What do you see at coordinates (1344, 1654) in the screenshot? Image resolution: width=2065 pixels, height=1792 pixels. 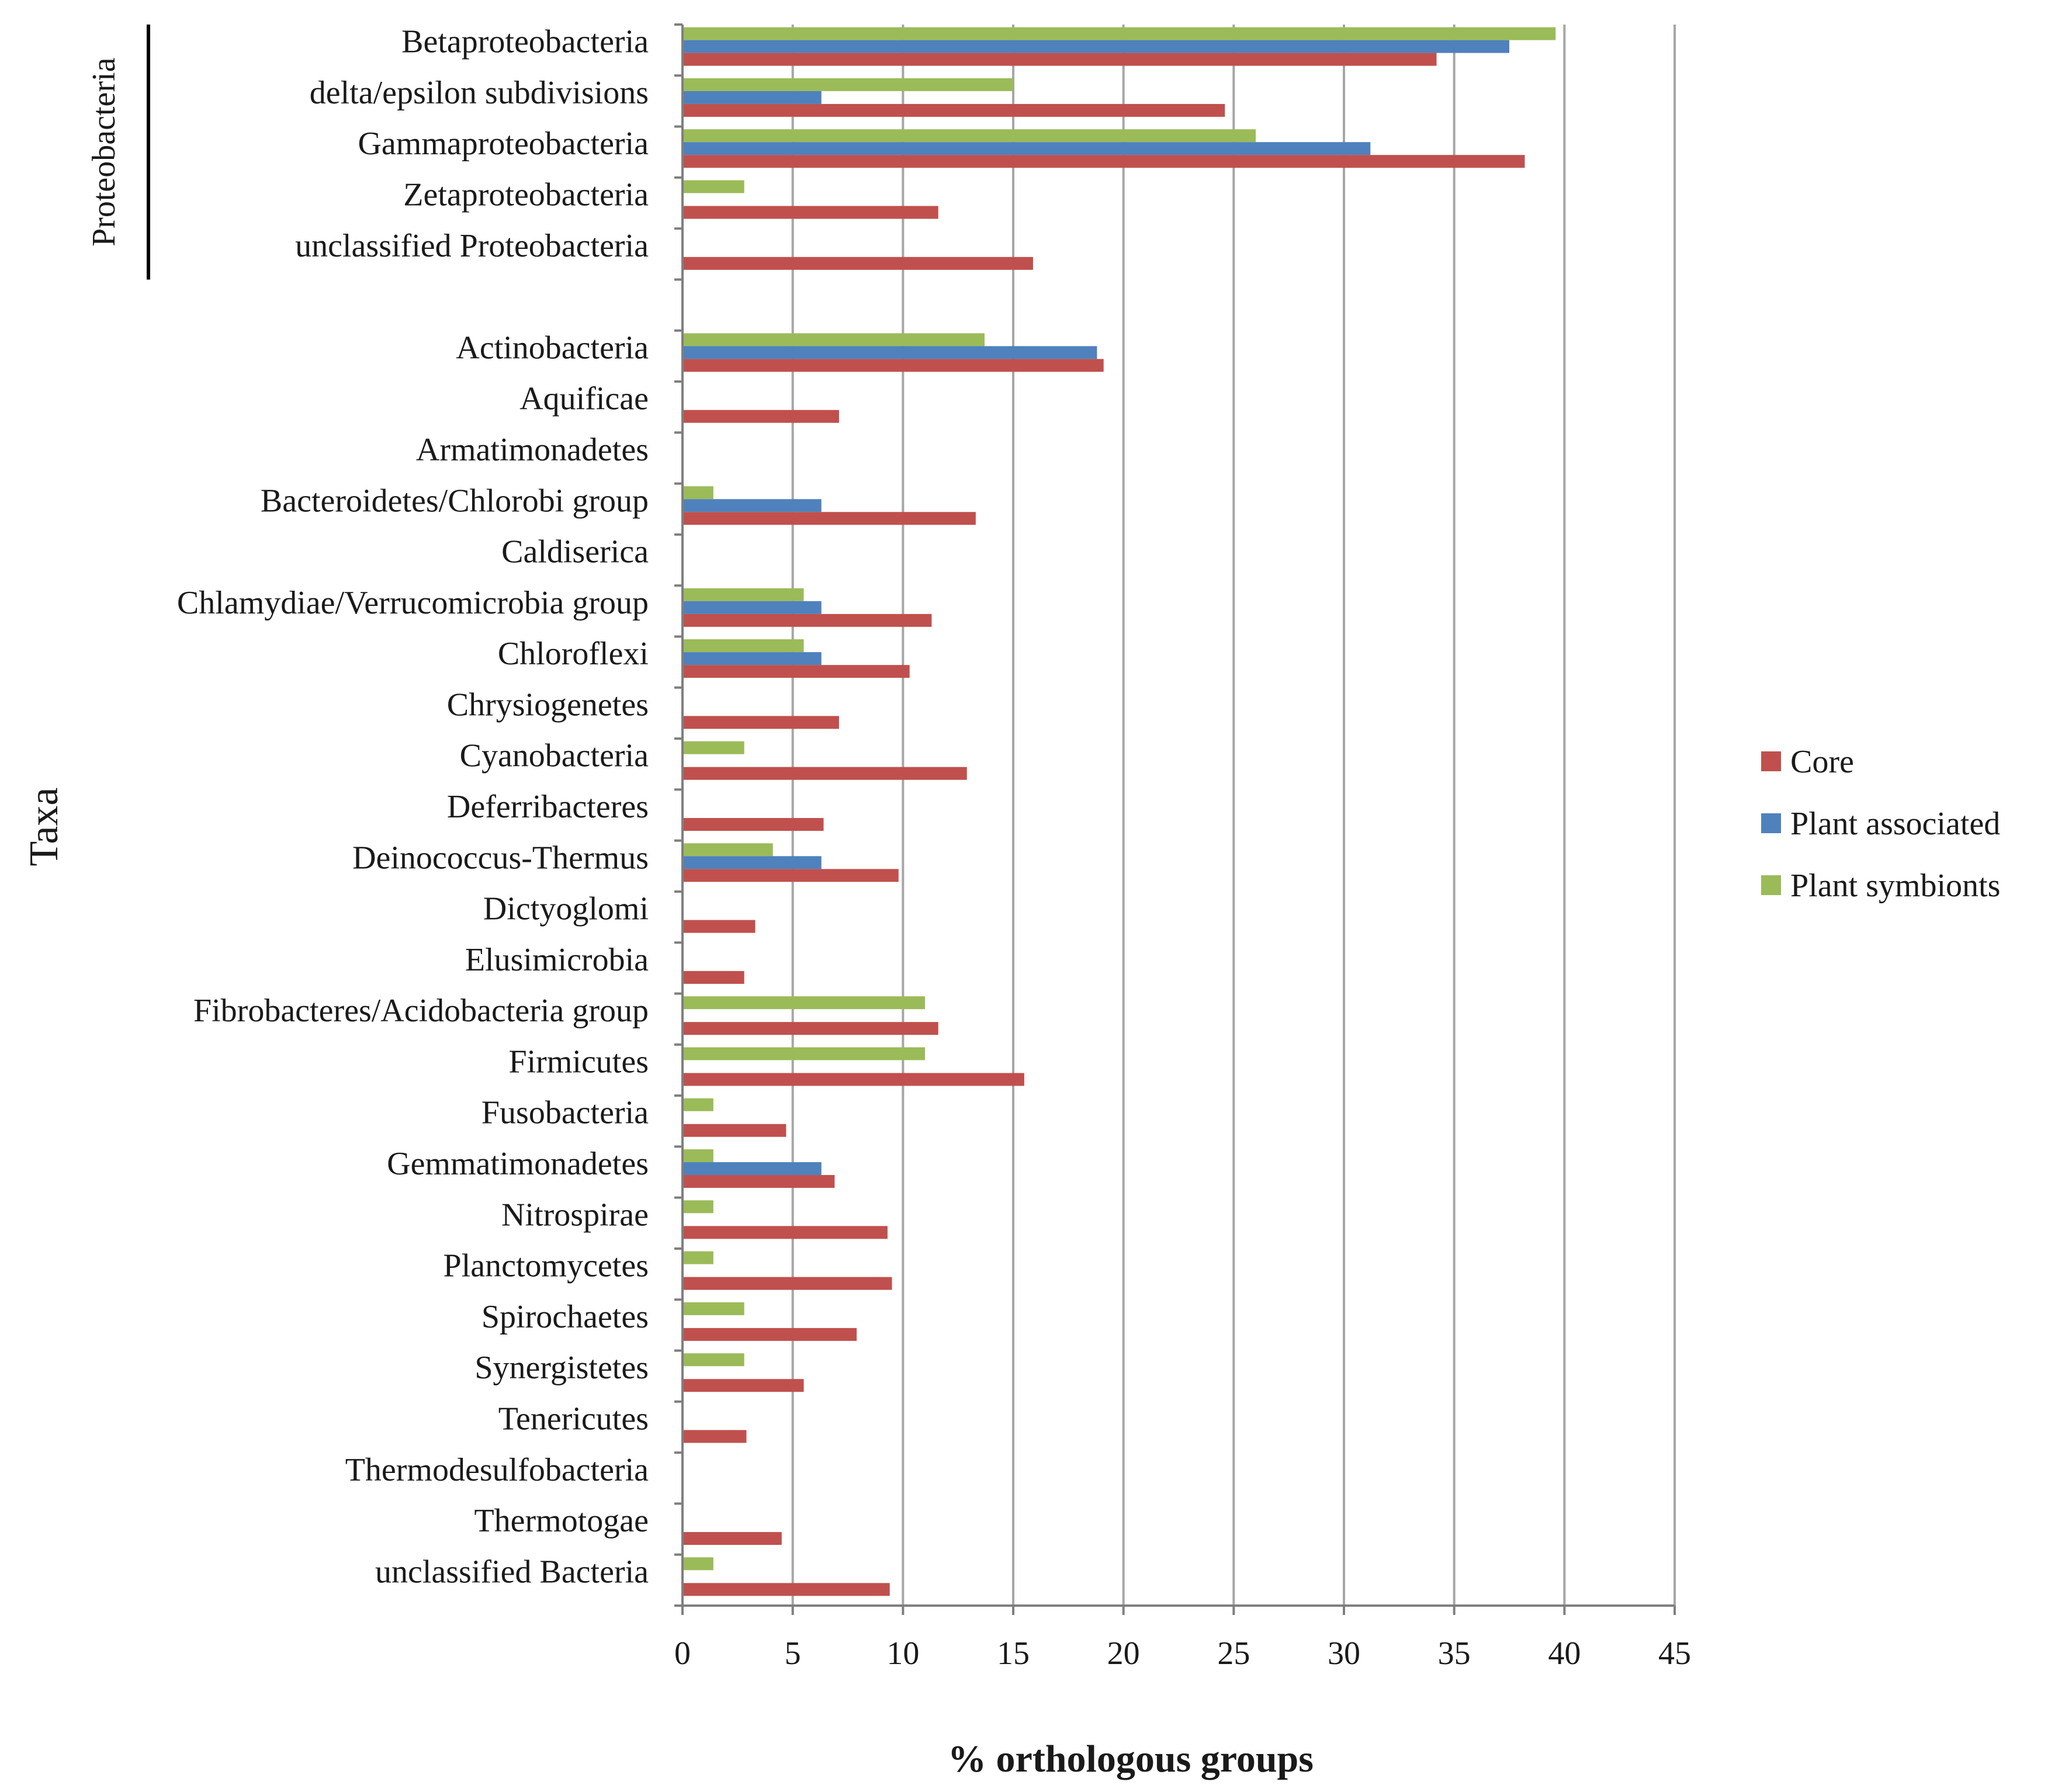 I see `x-tick-label: 30` at bounding box center [1344, 1654].